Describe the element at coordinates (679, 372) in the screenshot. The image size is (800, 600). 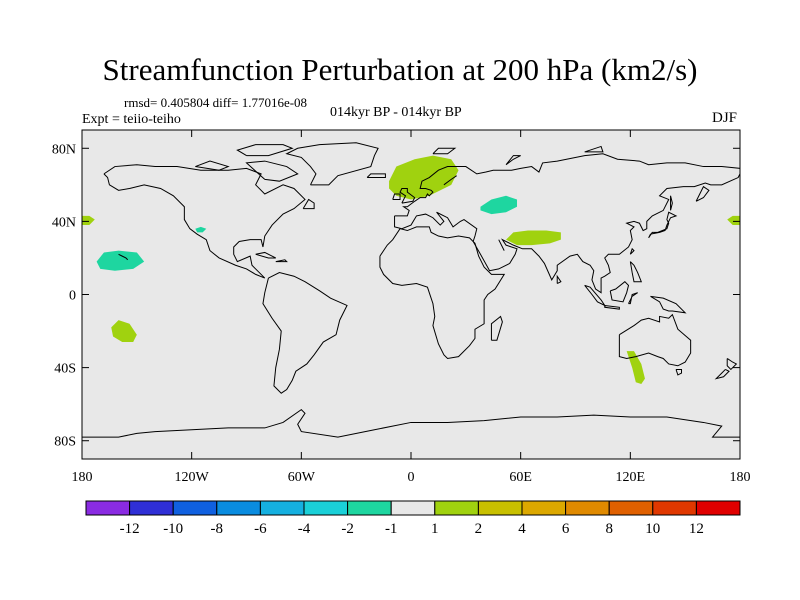
I see `coastline-tasmania` at that location.